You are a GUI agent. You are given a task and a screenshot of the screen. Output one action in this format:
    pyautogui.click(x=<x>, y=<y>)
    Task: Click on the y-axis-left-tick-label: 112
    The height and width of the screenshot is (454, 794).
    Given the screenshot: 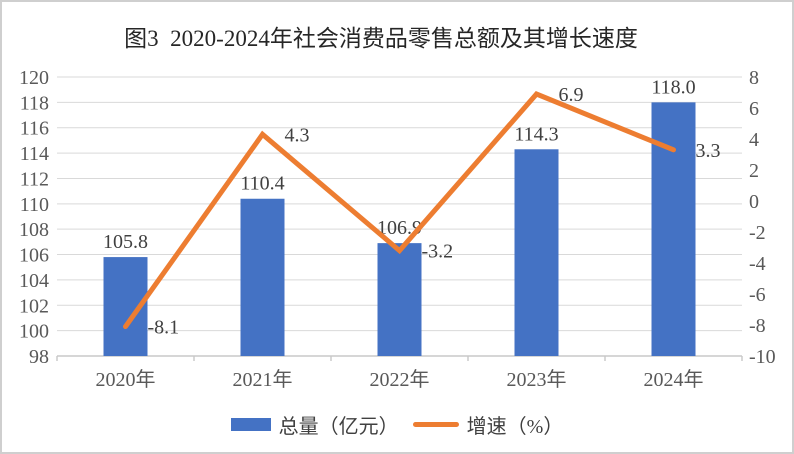 What is the action you would take?
    pyautogui.click(x=34, y=179)
    